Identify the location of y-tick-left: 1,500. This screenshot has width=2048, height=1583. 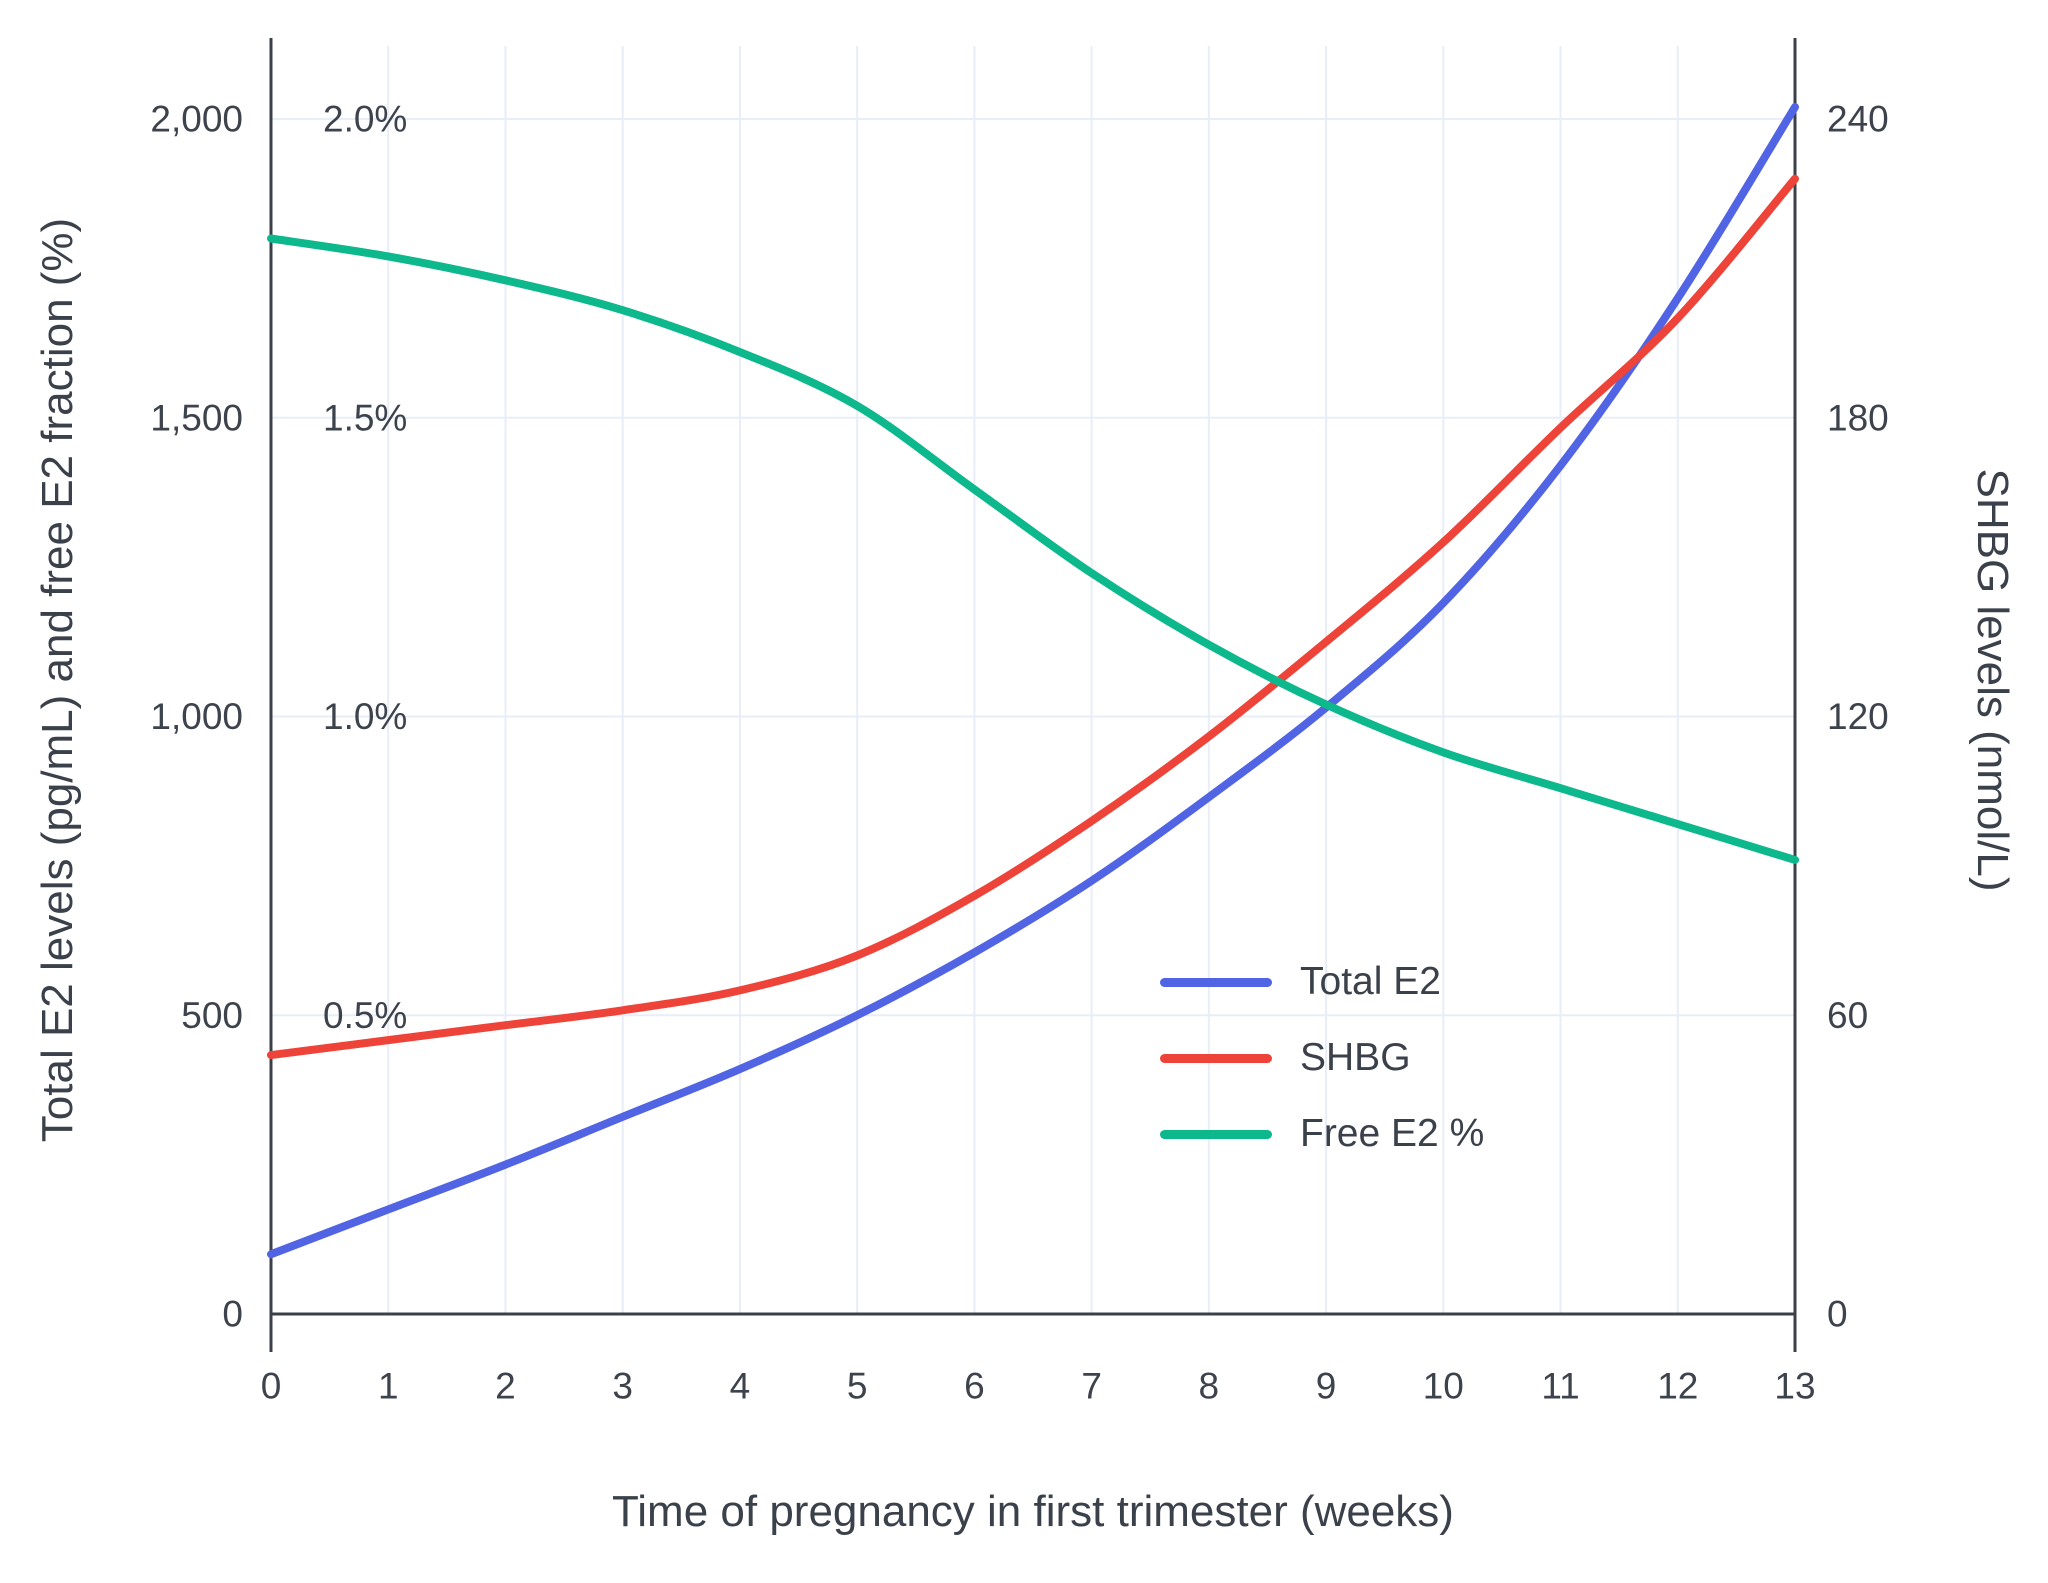
(196, 417).